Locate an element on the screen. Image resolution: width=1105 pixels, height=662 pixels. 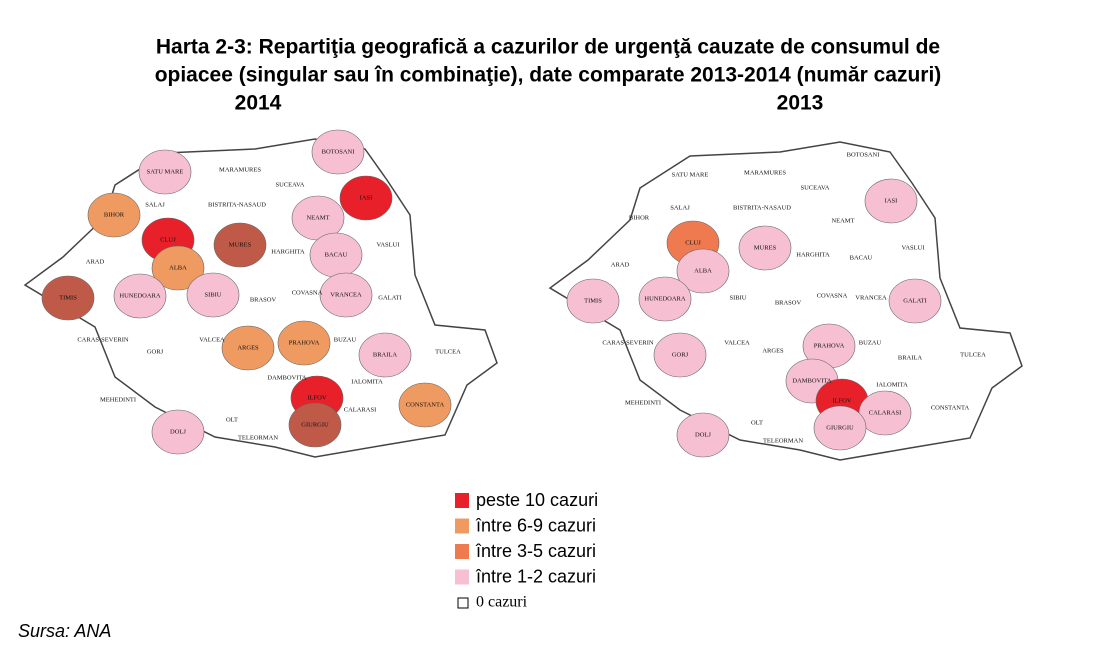
county-label: ARAD is located at coordinates (95, 261).